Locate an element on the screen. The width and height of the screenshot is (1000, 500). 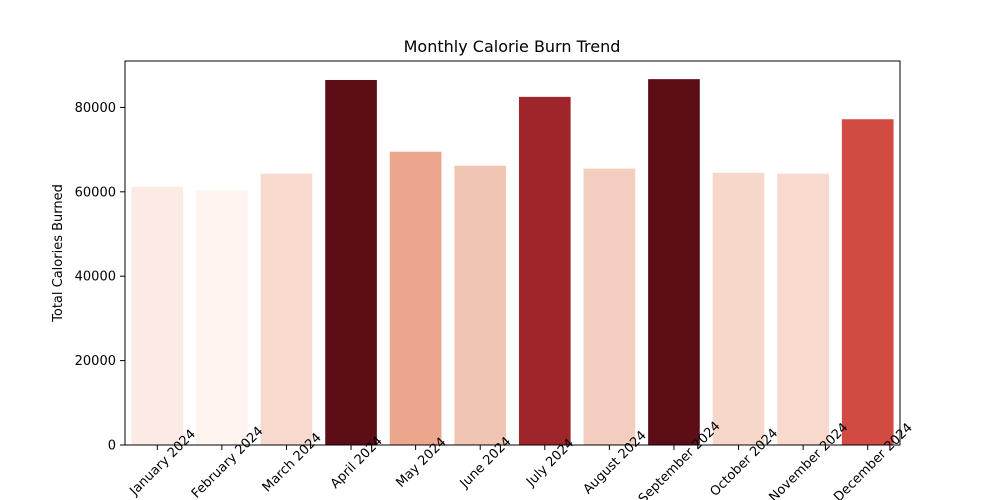
chart-title: Monthly Calorie Burn Trend is located at coordinates (512, 46).